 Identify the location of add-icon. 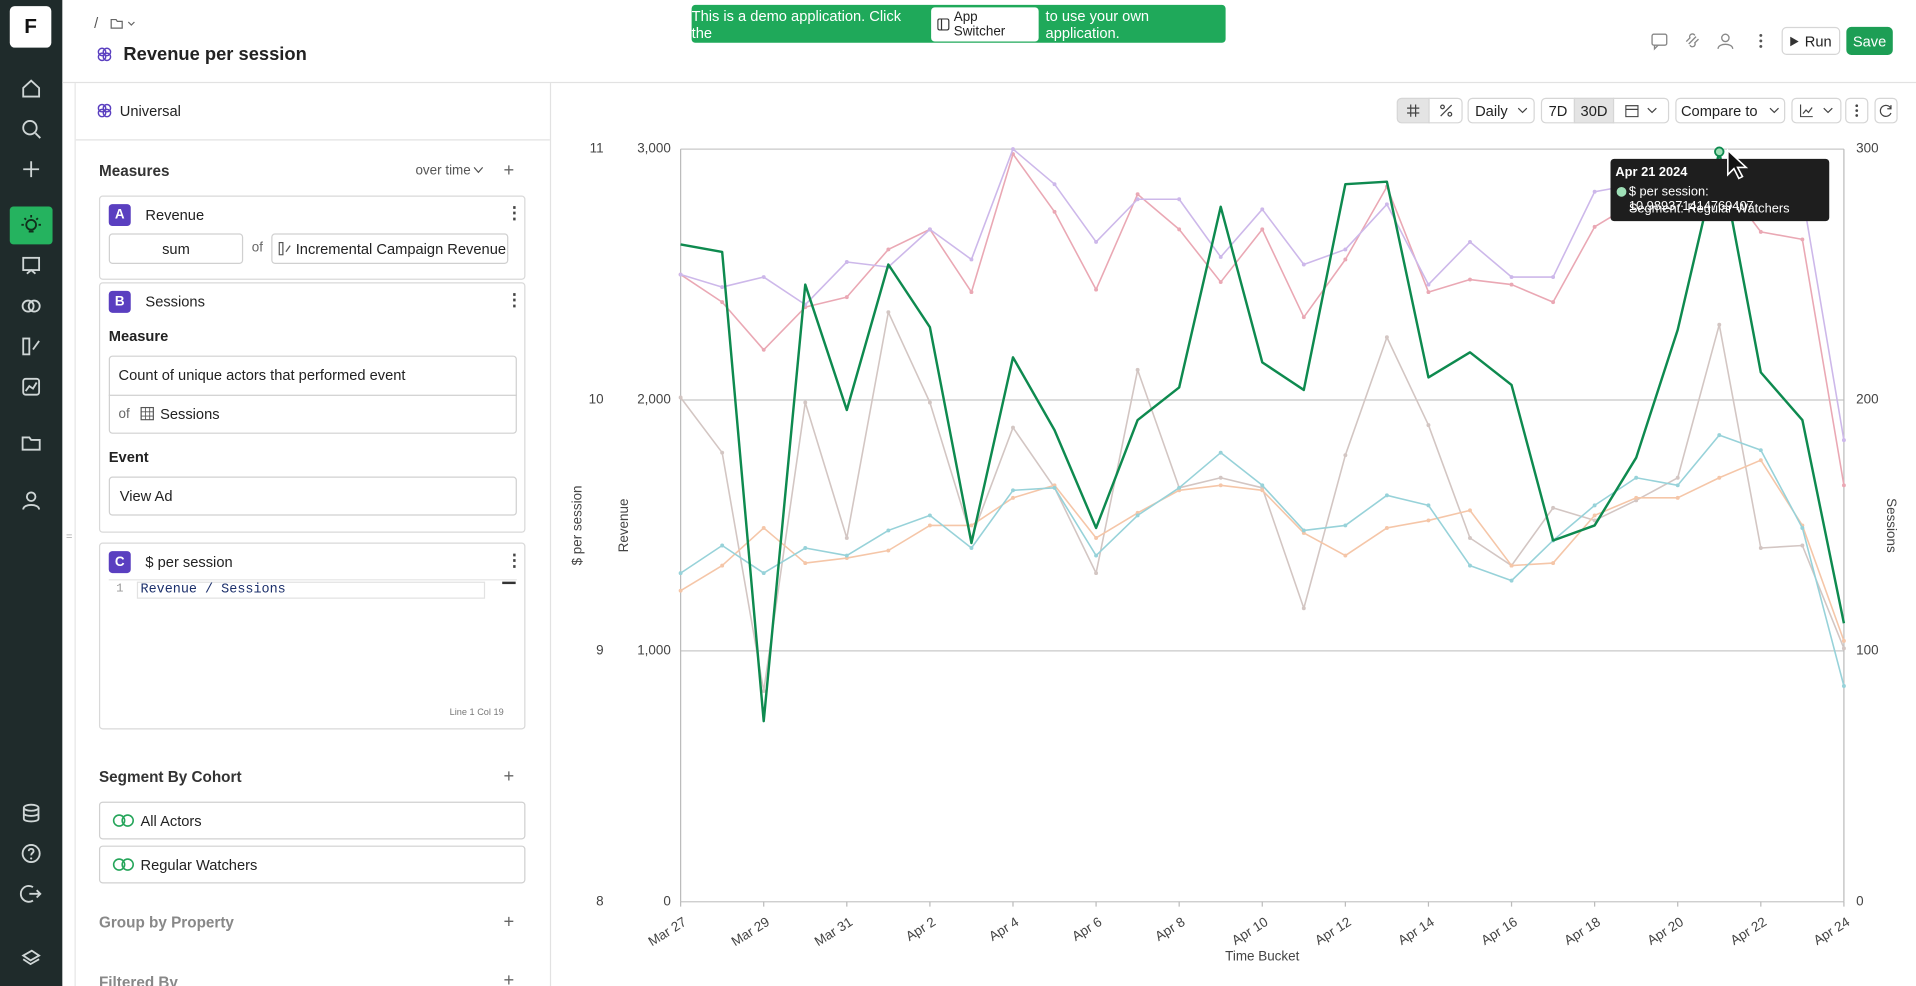
(31, 169).